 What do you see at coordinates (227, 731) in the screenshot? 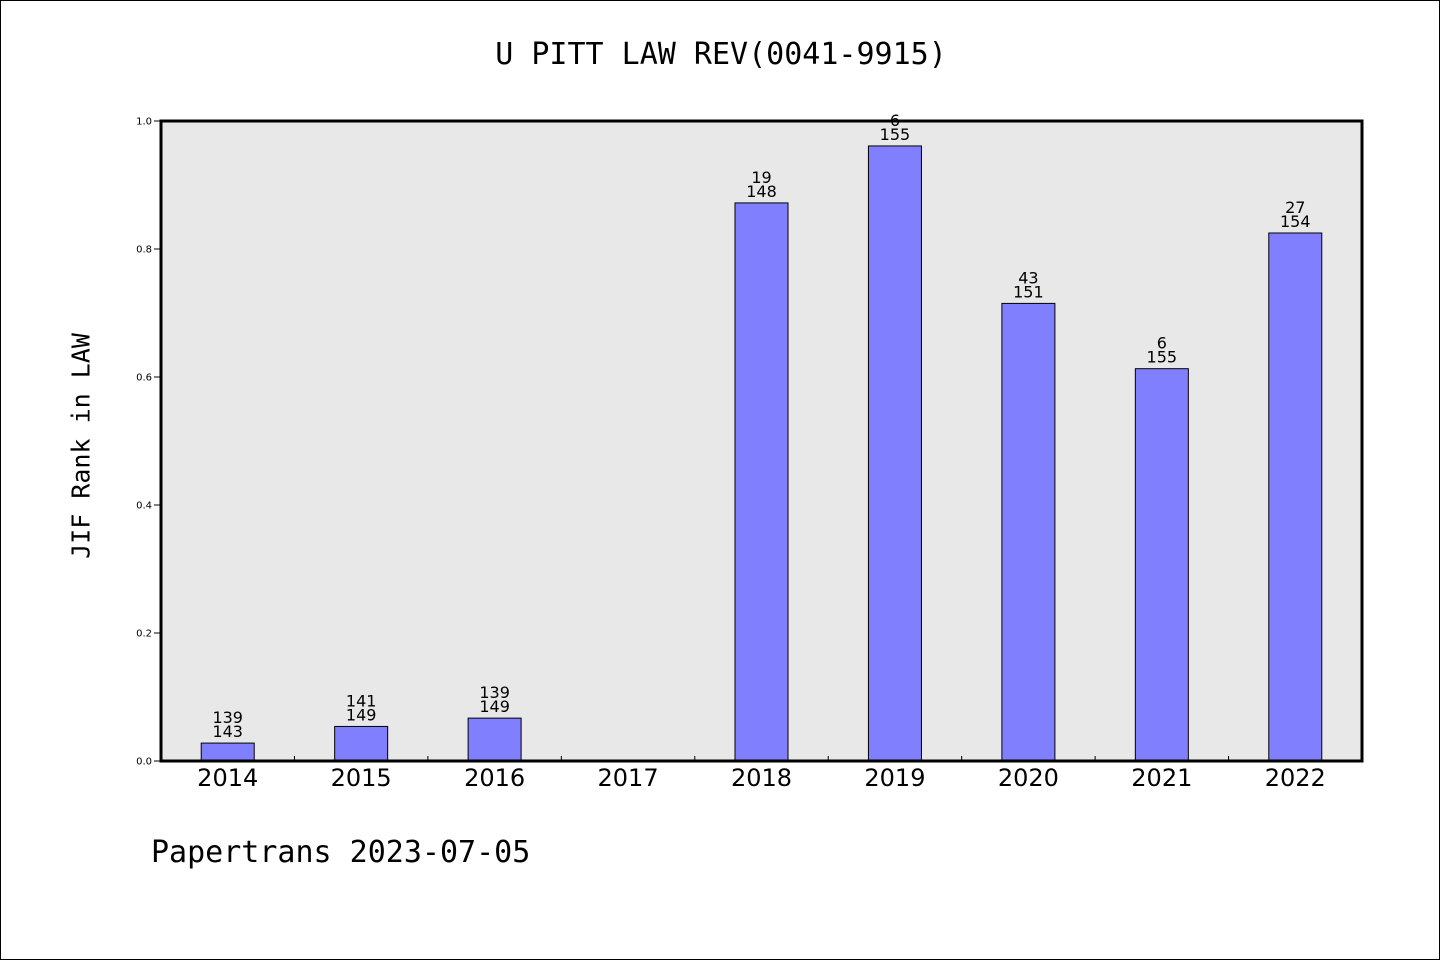
I see `bar-label-total: 143` at bounding box center [227, 731].